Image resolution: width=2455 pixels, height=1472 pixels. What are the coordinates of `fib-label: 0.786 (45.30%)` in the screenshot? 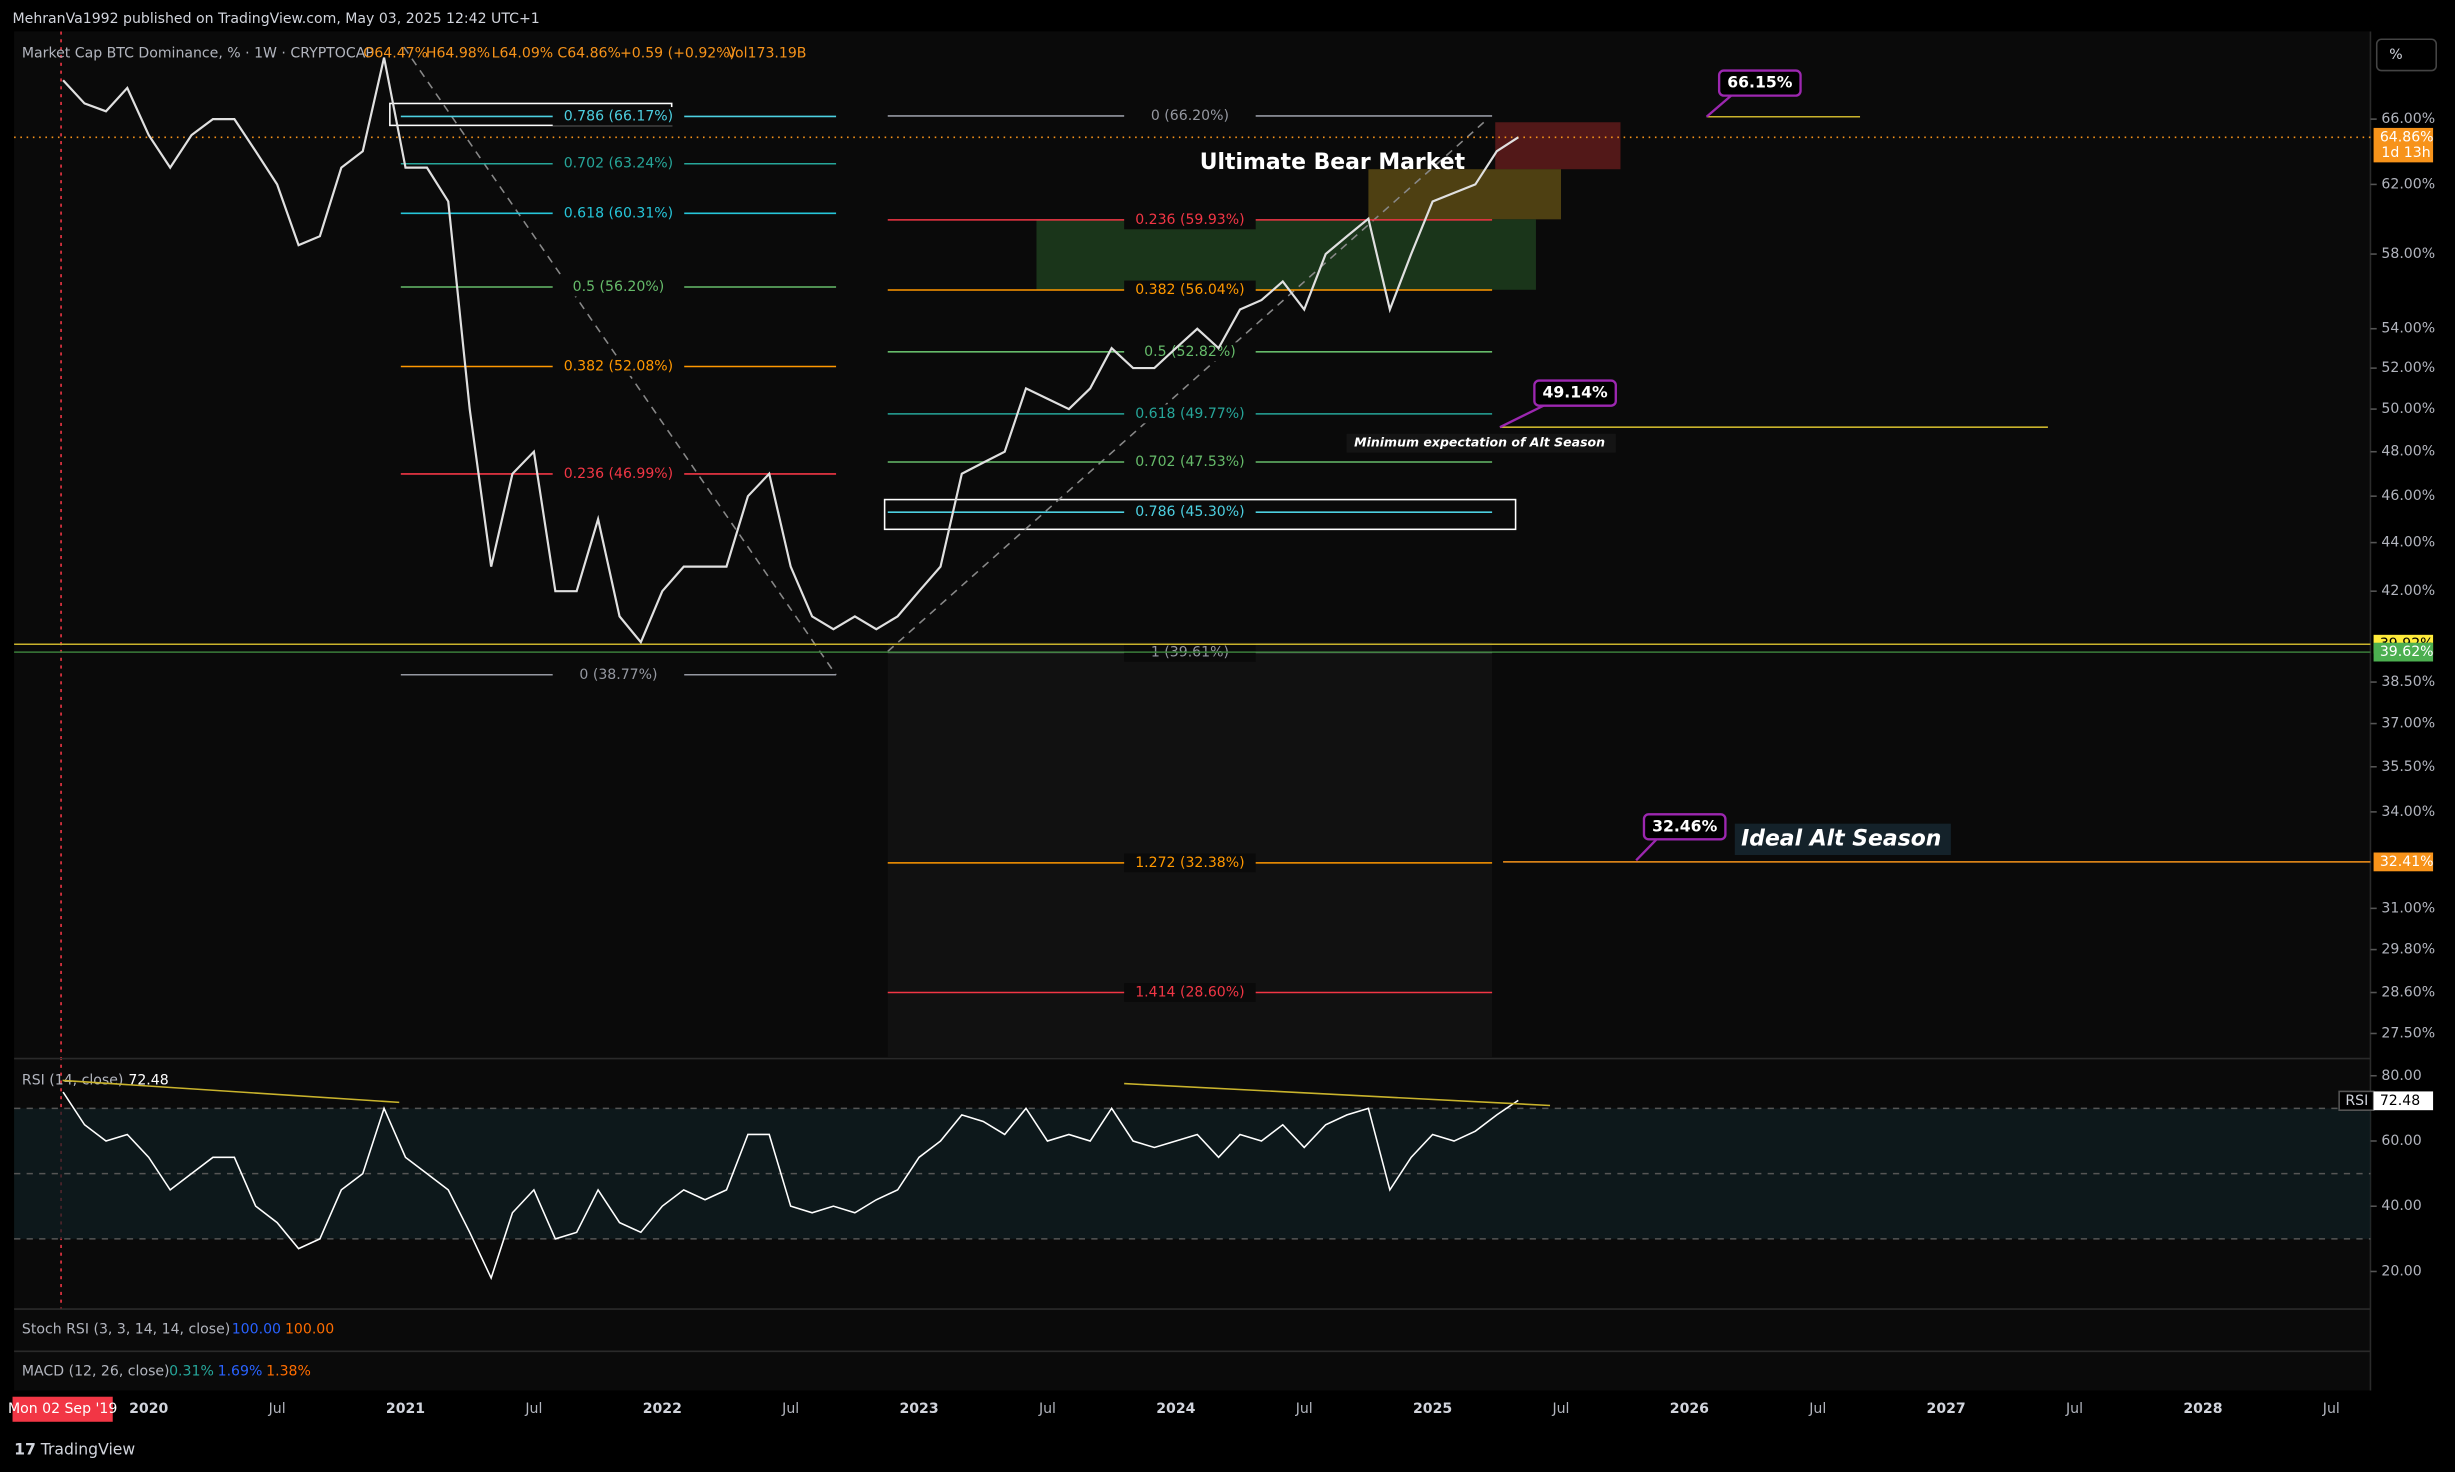 It's located at (1189, 512).